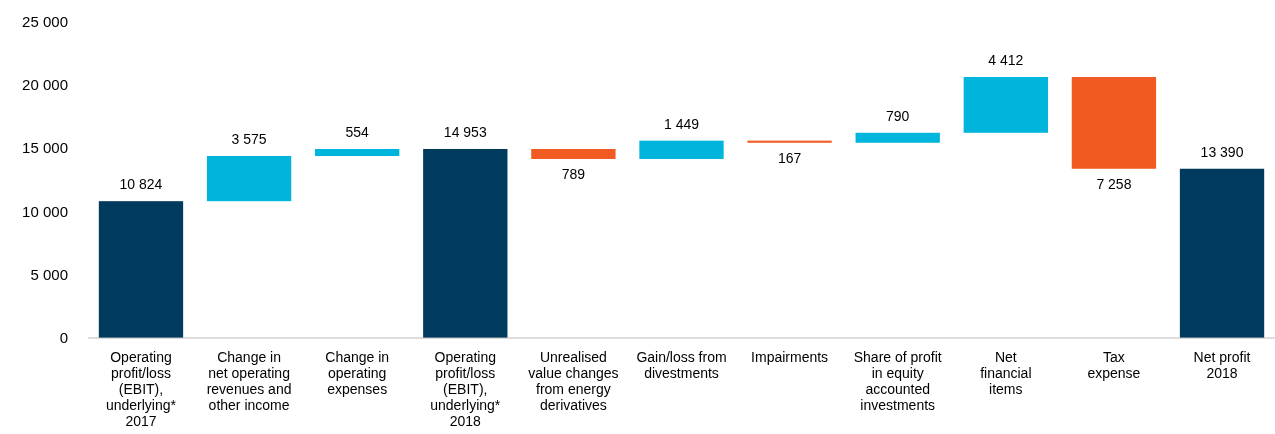 This screenshot has height=434, width=1275. I want to click on data-label: 1 449, so click(681, 123).